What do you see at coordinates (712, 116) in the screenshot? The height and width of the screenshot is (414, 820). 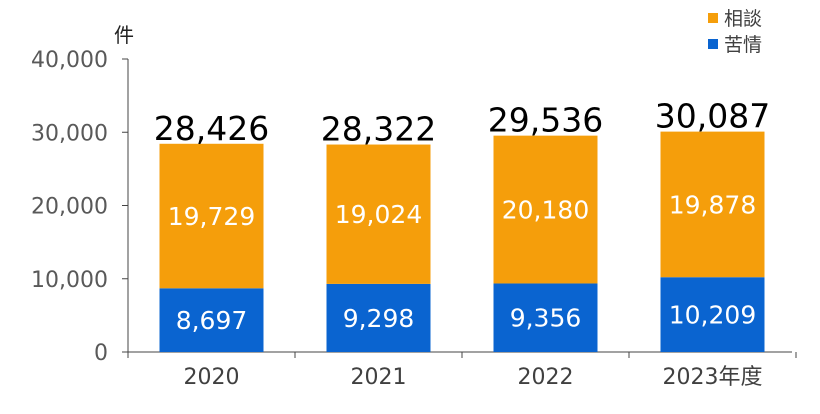 I see `total-label: 30,087` at bounding box center [712, 116].